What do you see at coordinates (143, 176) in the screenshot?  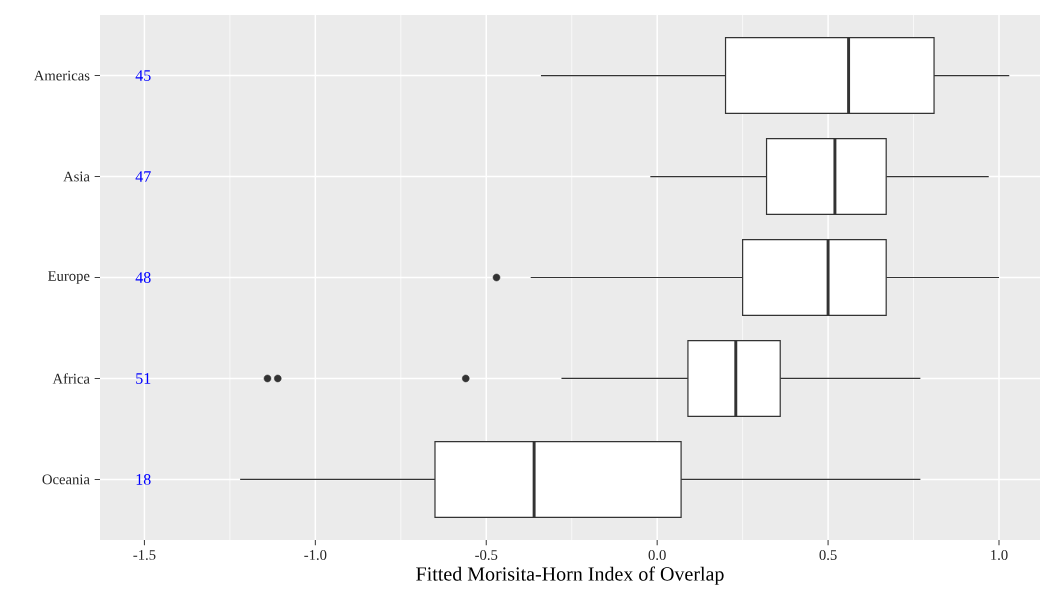 I see `annotation: 47` at bounding box center [143, 176].